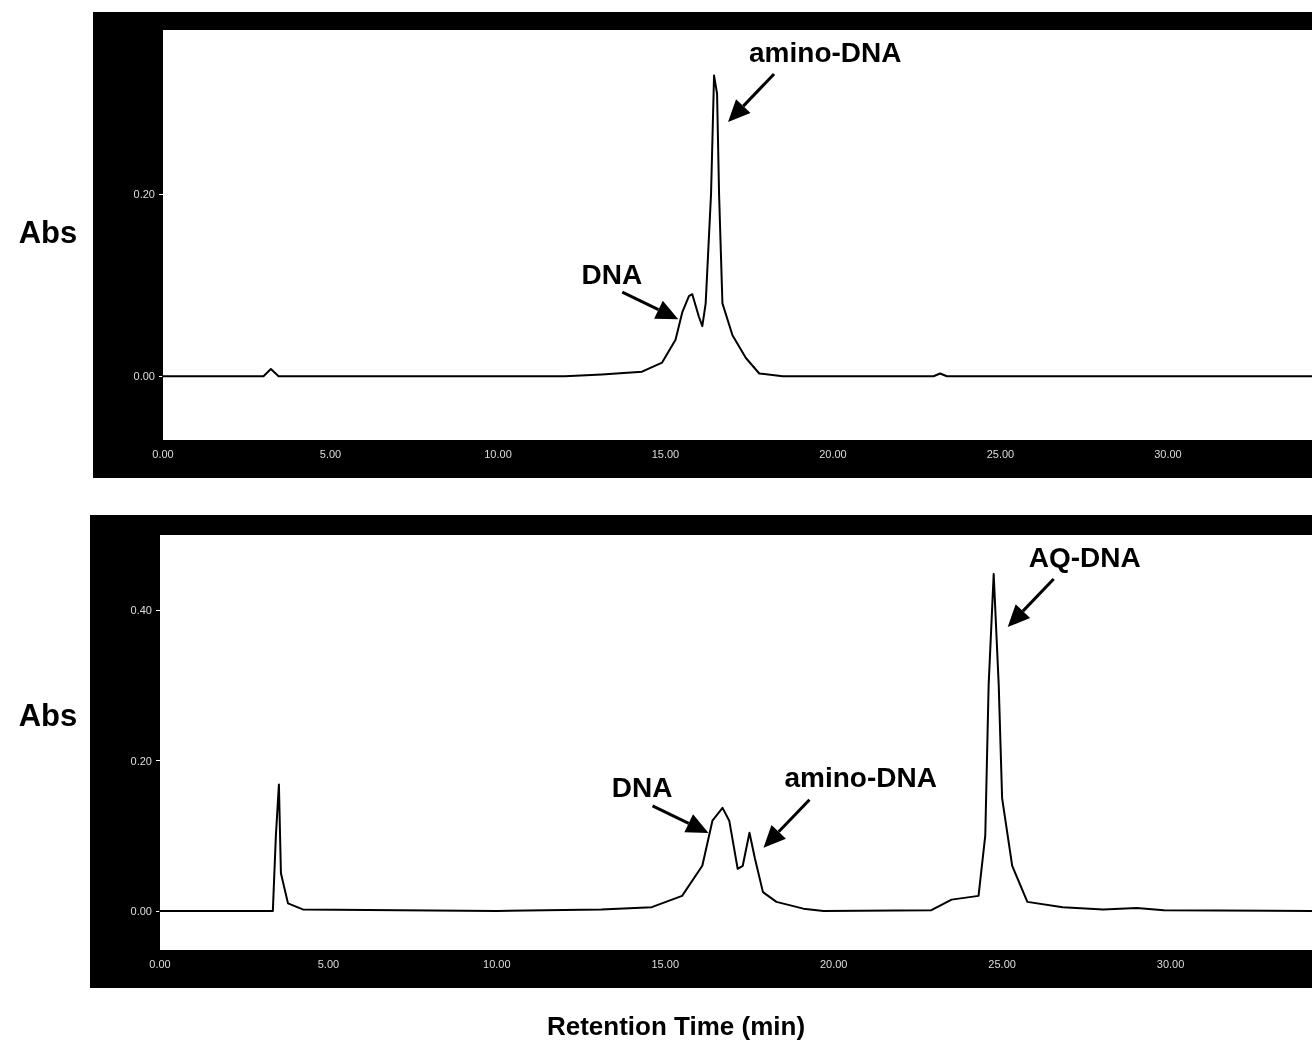 This screenshot has height=1042, width=1312. Describe the element at coordinates (141, 610) in the screenshot. I see `y-tick-label: 0.40` at that location.